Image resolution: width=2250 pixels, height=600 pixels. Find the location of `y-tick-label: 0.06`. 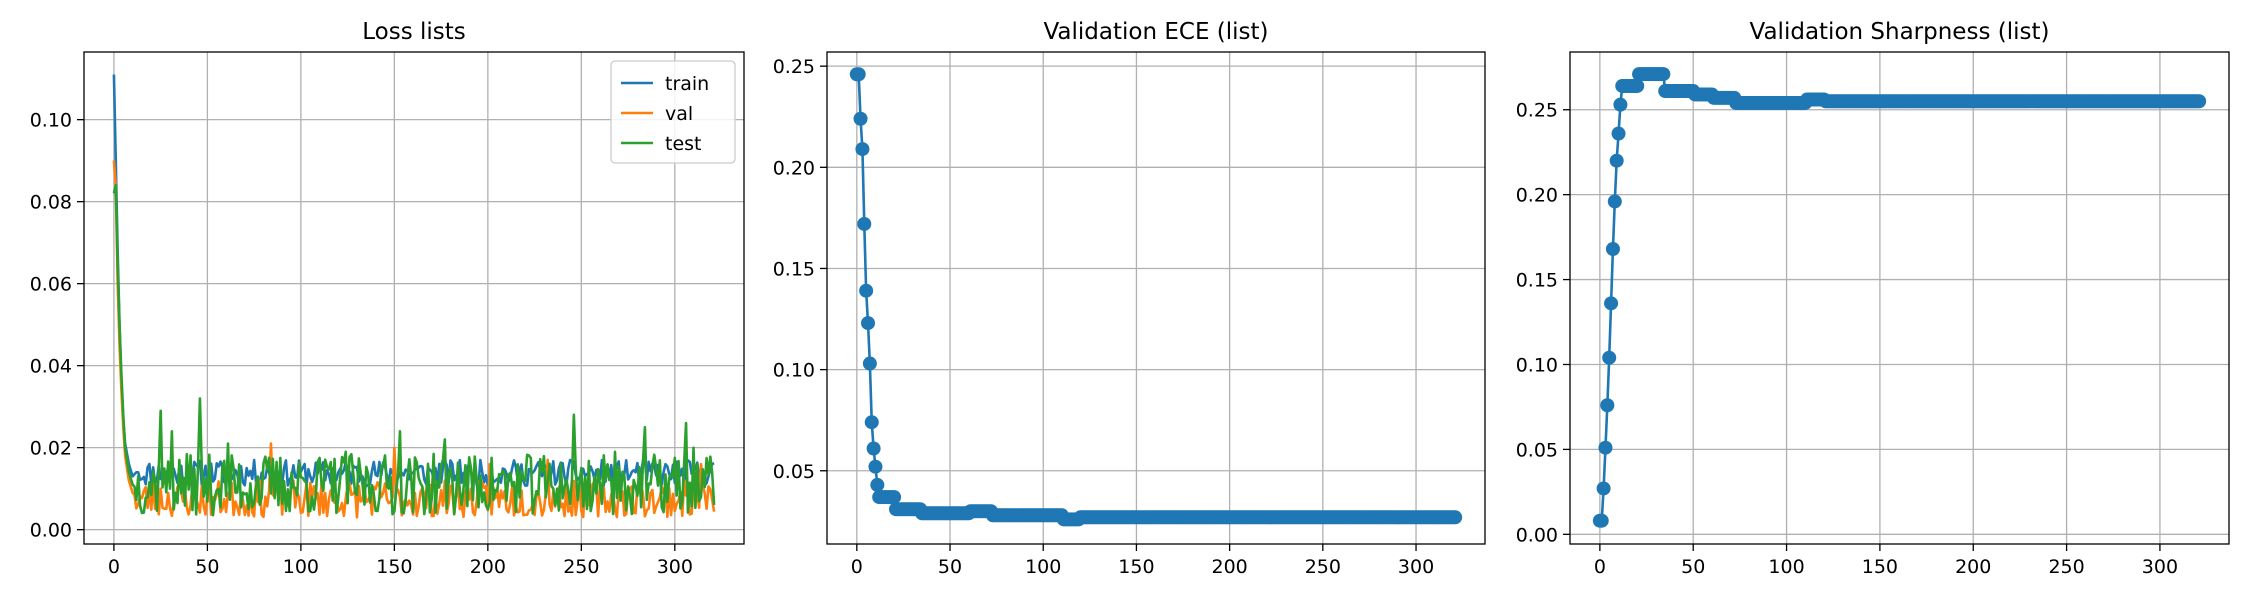

y-tick-label: 0.06 is located at coordinates (51, 285).